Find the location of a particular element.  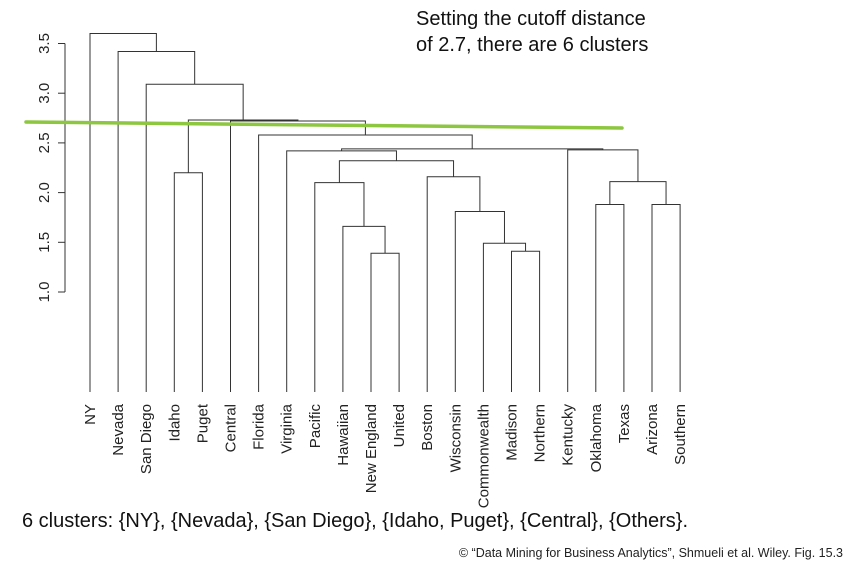

leaf-label-idaho: Idaho is located at coordinates (174, 423).